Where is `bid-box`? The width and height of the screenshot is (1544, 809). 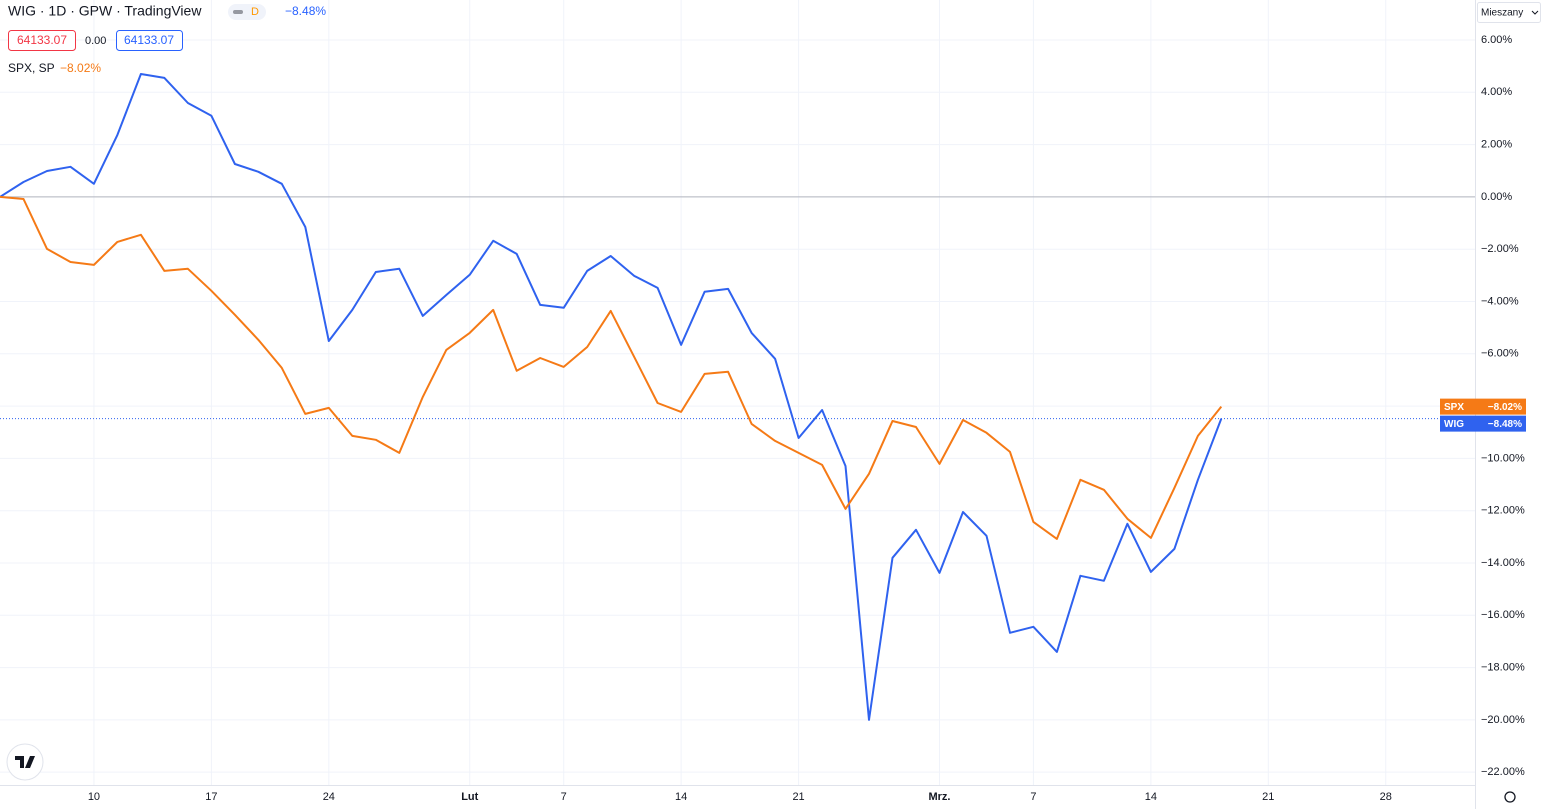
bid-box is located at coordinates (42, 40).